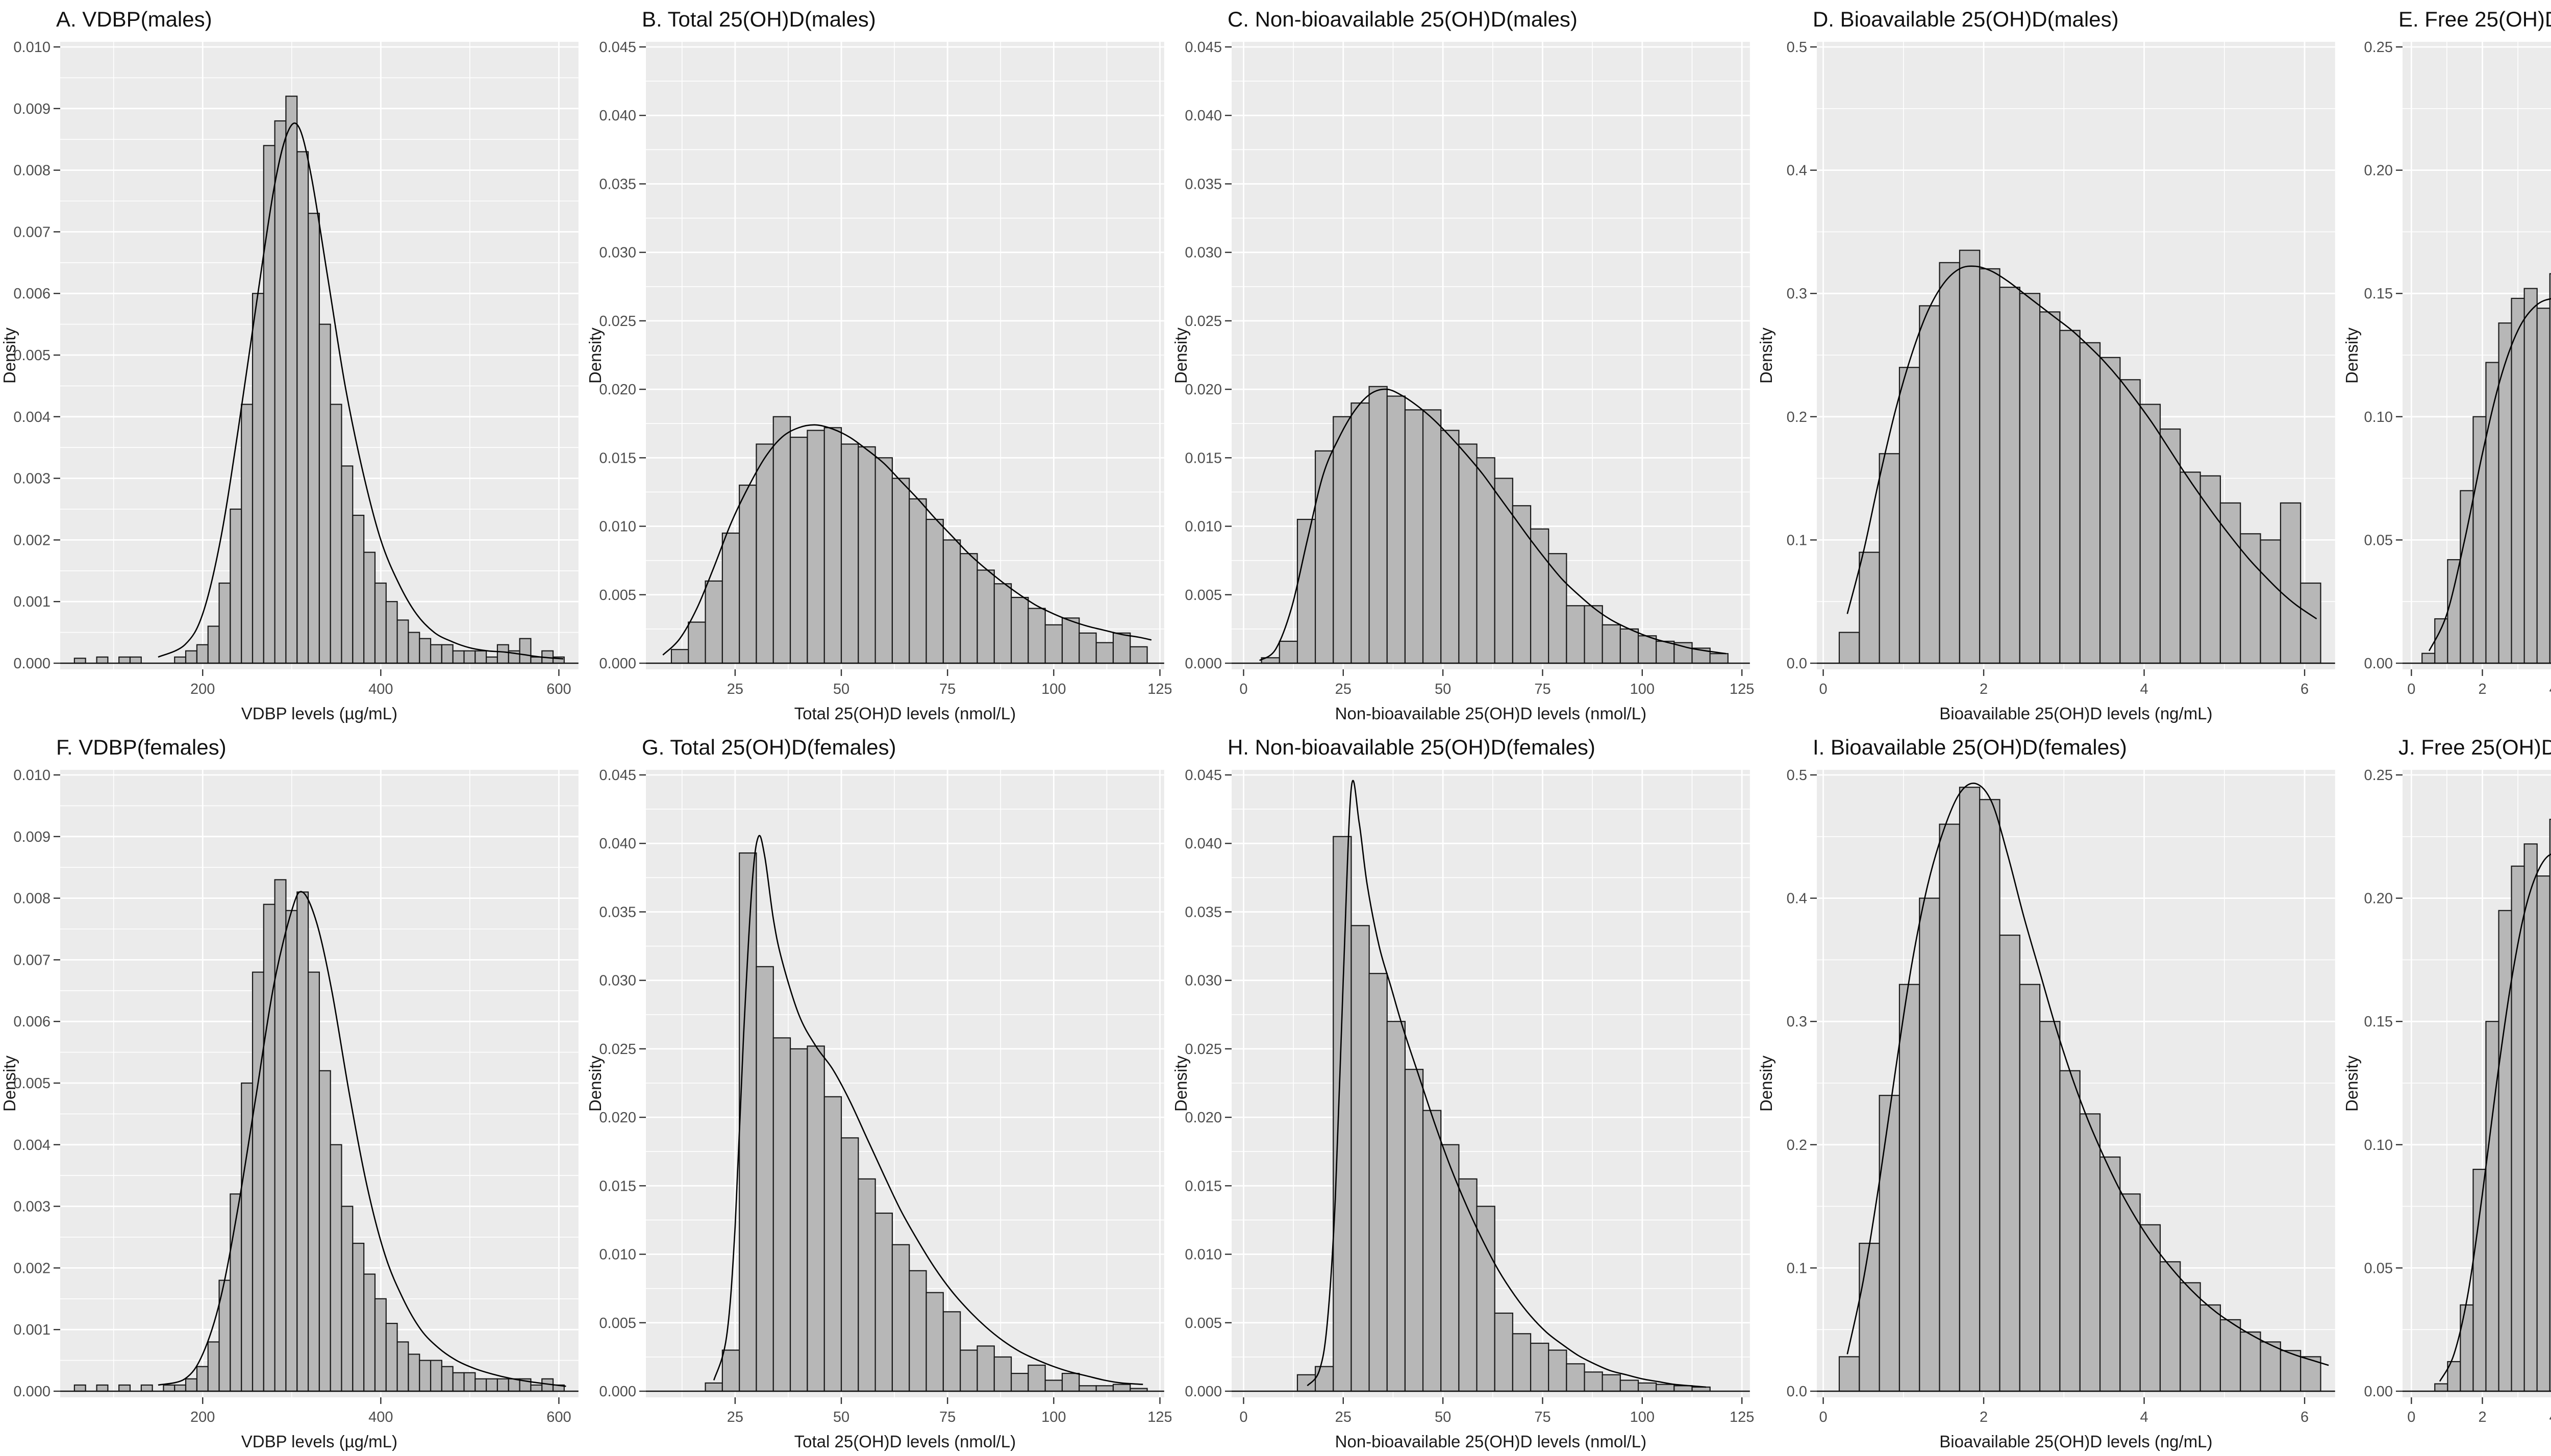 The height and width of the screenshot is (1456, 2551). Describe the element at coordinates (2378, 1022) in the screenshot. I see `y-tick-label: 0.15` at that location.